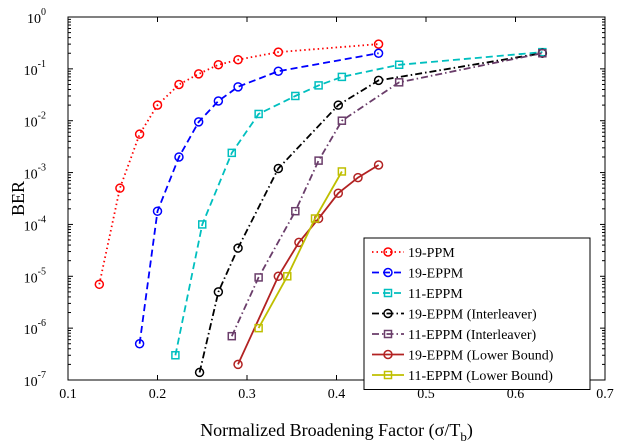 The image size is (639, 445). I want to click on legend-item: 11-EPPM (Interleaver), so click(454, 335).